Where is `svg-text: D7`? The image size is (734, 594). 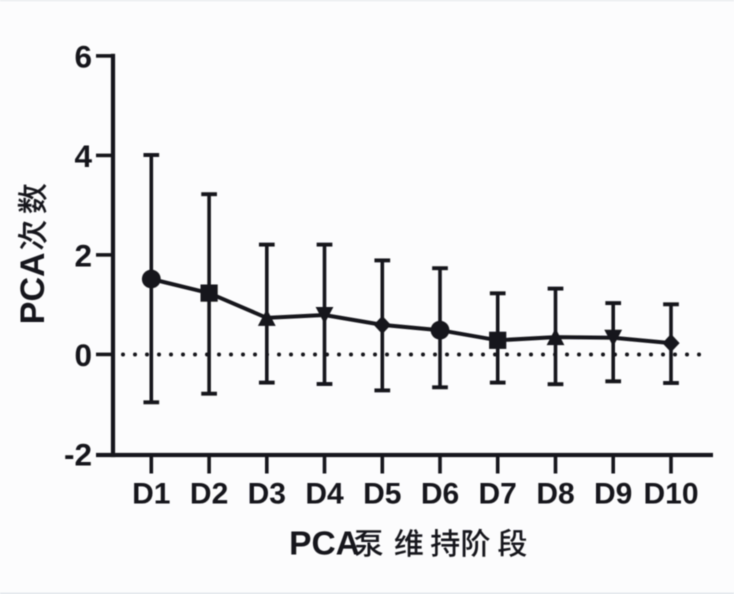 svg-text: D7 is located at coordinates (498, 494).